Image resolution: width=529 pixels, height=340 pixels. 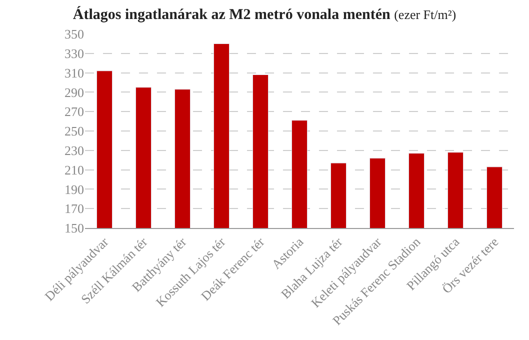 What do you see at coordinates (74, 34) in the screenshot?
I see `y-tick-label: 350` at bounding box center [74, 34].